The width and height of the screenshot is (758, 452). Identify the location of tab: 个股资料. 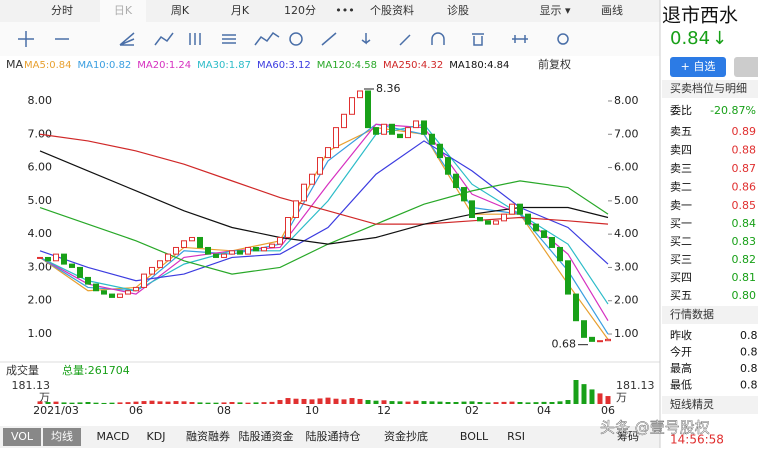
(392, 10).